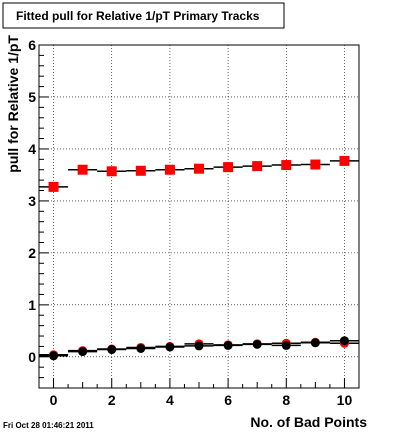 The width and height of the screenshot is (400, 433). What do you see at coordinates (54, 400) in the screenshot?
I see `x-tick-label: 0` at bounding box center [54, 400].